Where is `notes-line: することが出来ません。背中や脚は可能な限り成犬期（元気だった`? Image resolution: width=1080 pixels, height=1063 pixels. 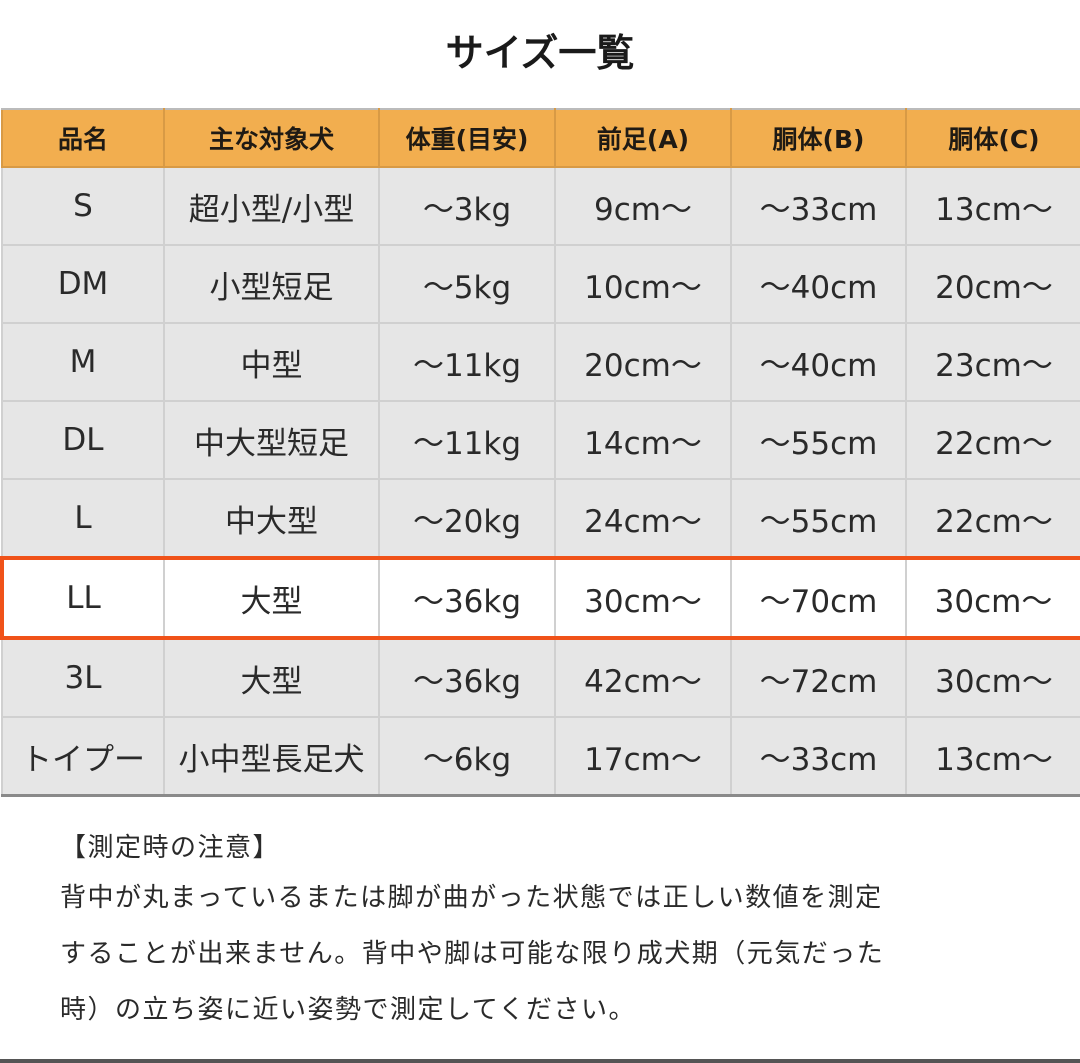
notes-line: することが出来ません。背中や脚は可能な限り成犬期（元気だった is located at coordinates (472, 954).